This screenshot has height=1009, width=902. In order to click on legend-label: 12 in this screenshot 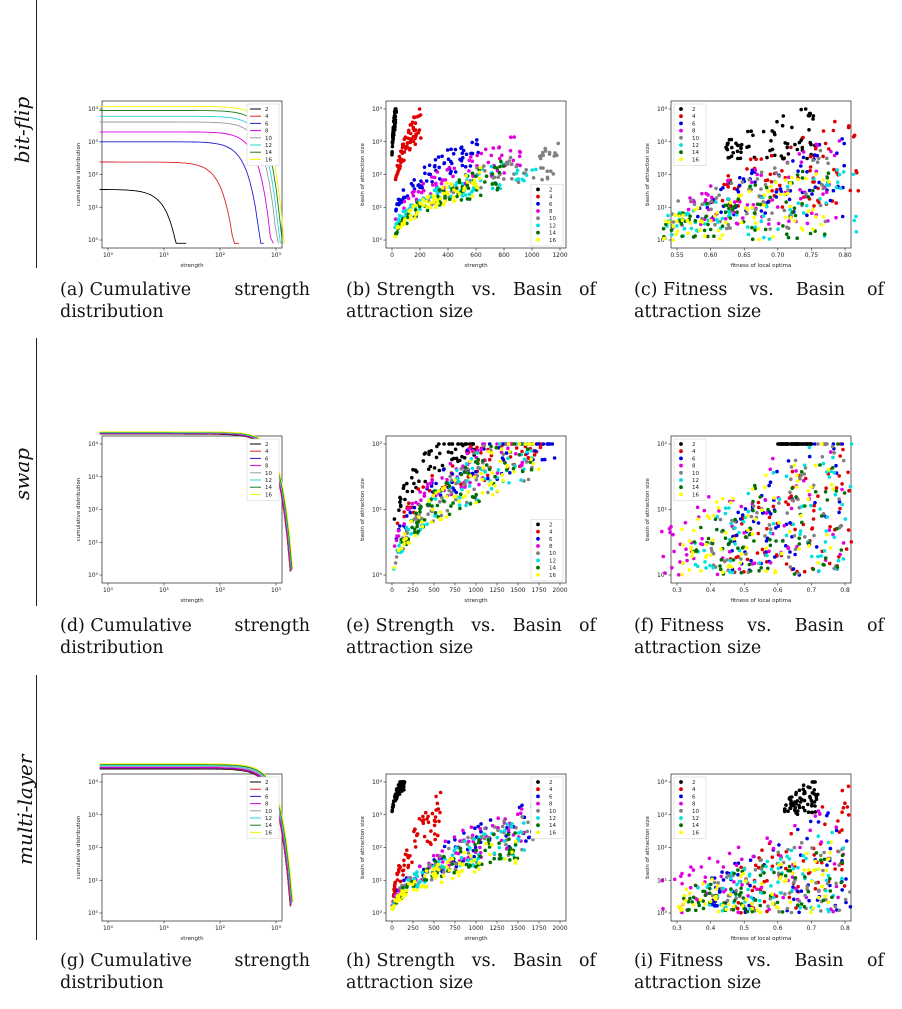, I will do `click(268, 819)`.